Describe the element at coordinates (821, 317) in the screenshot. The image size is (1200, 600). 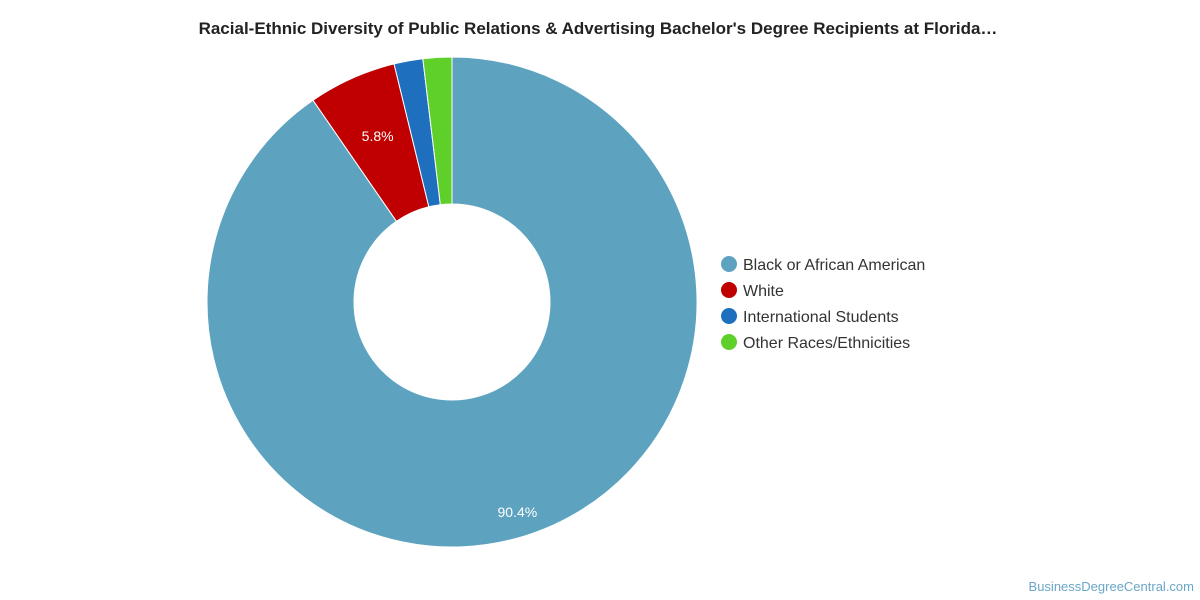
I see `legend-label: International Students` at that location.